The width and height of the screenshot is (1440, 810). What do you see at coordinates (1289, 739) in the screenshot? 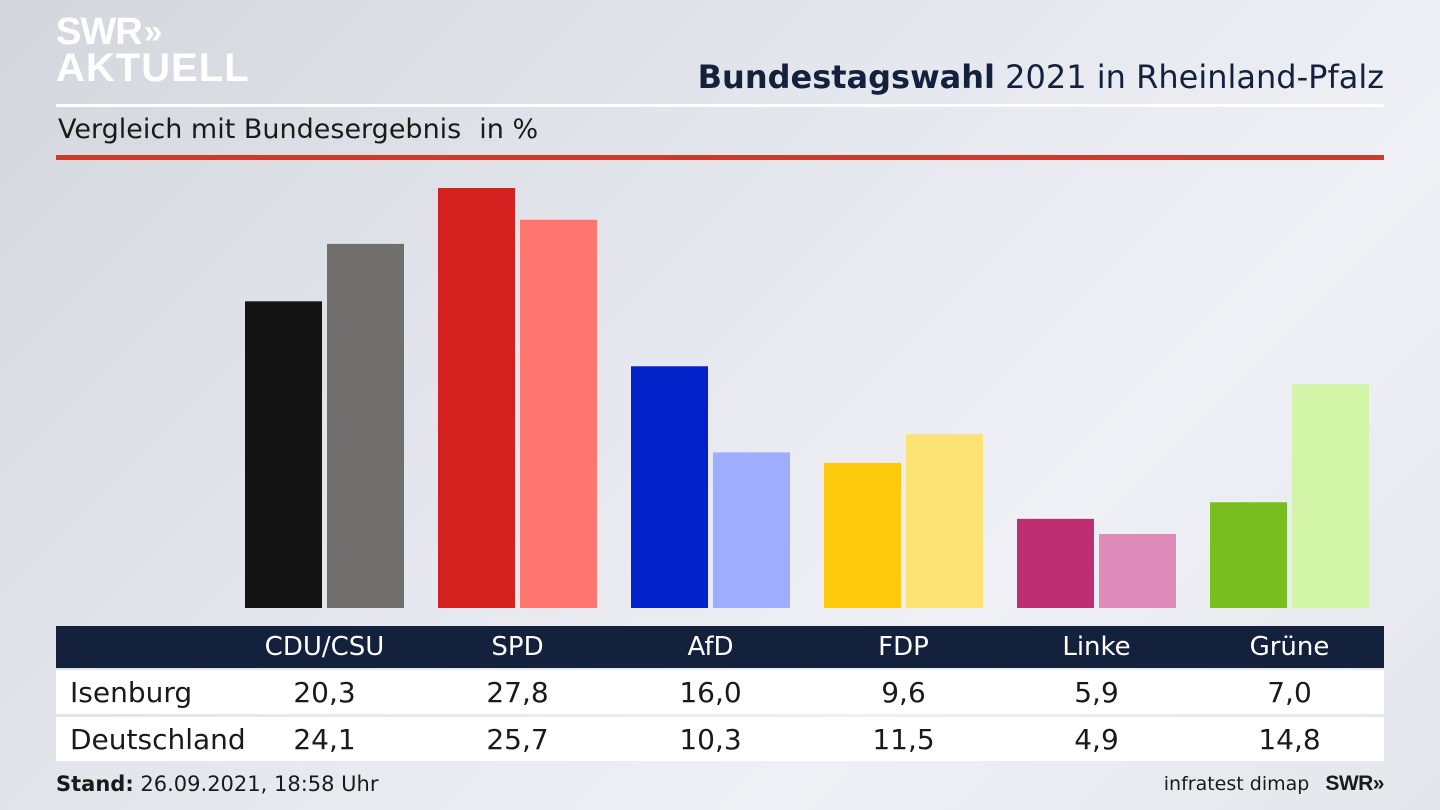
I see `value-label-gr-ne-deutschland: 14,8` at bounding box center [1289, 739].